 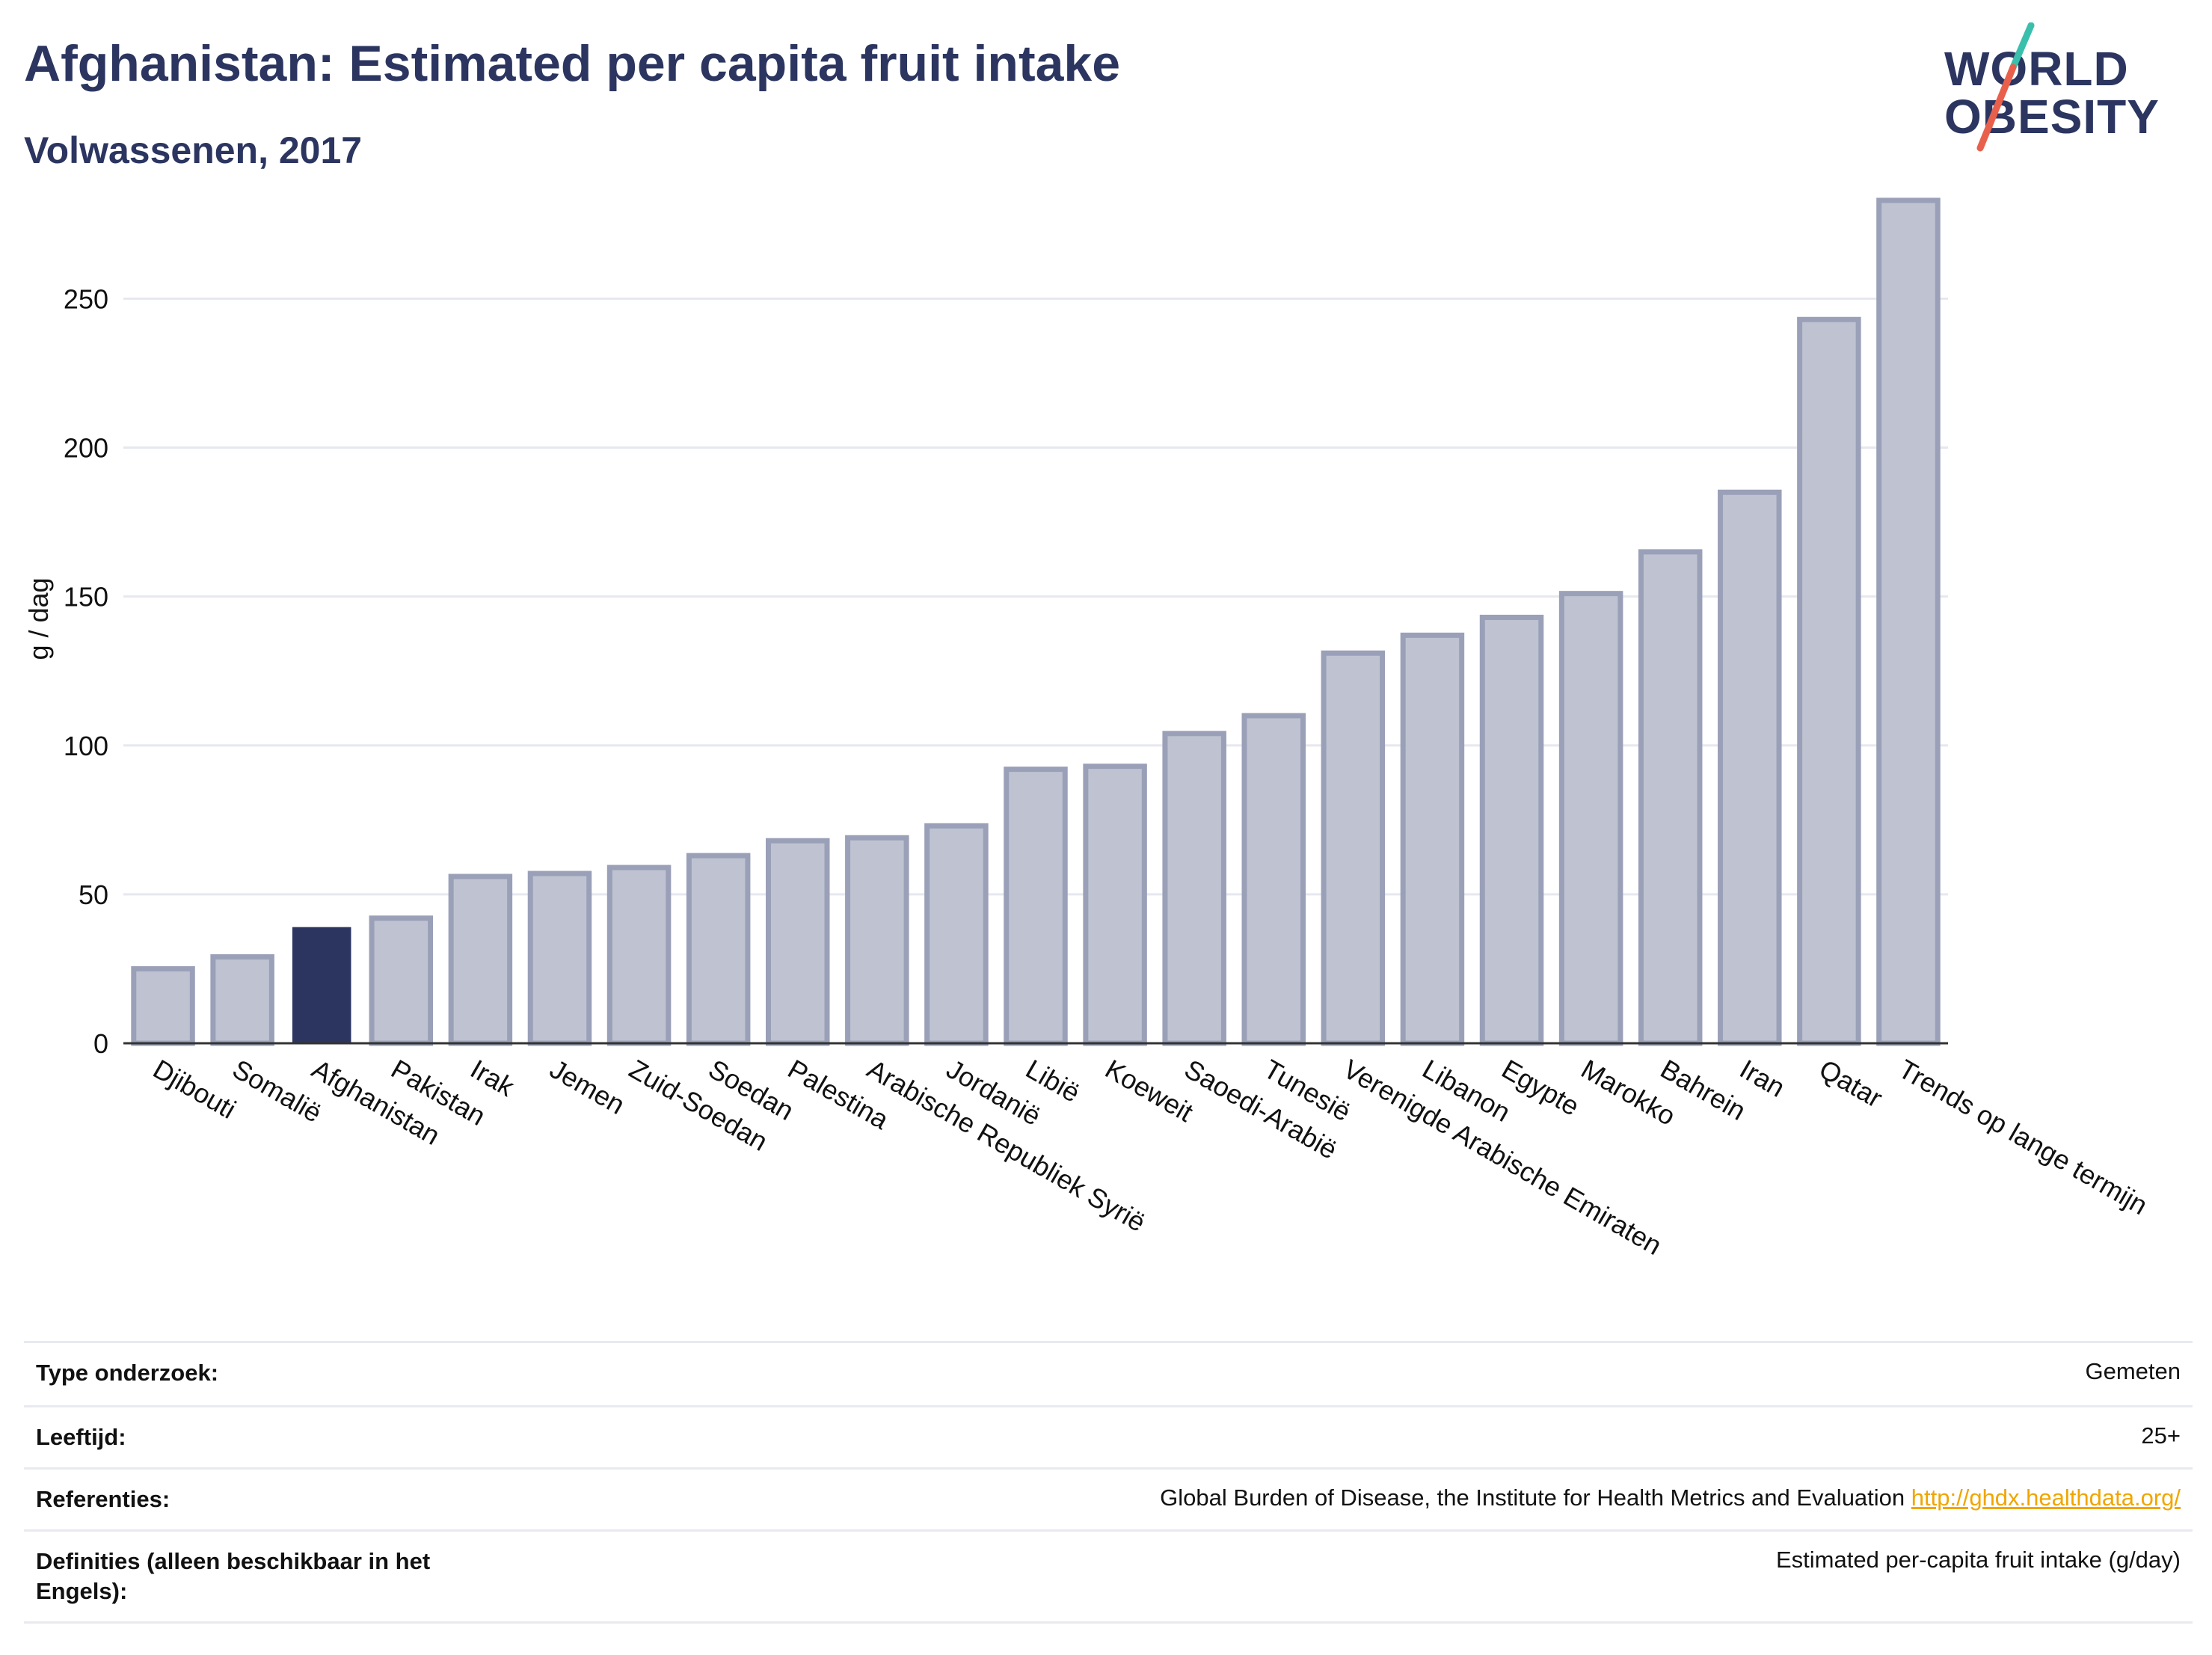 I want to click on bar-marokko, so click(x=1590, y=818).